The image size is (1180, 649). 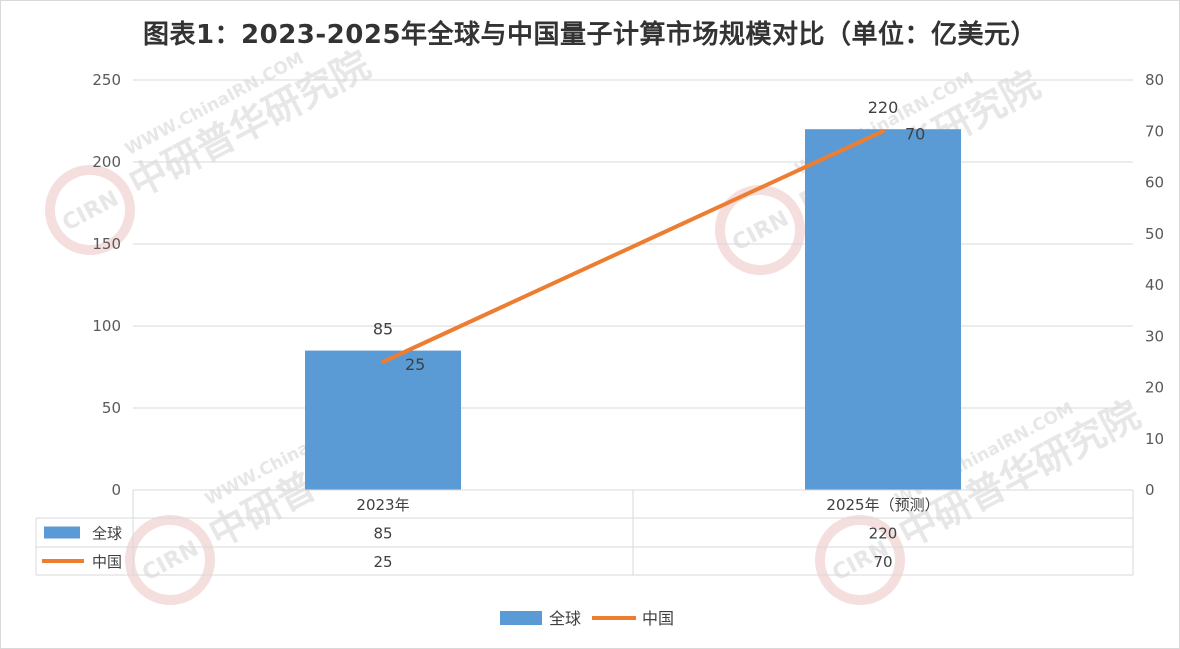 I want to click on left-axis-tick-label: 100, so click(x=106, y=326).